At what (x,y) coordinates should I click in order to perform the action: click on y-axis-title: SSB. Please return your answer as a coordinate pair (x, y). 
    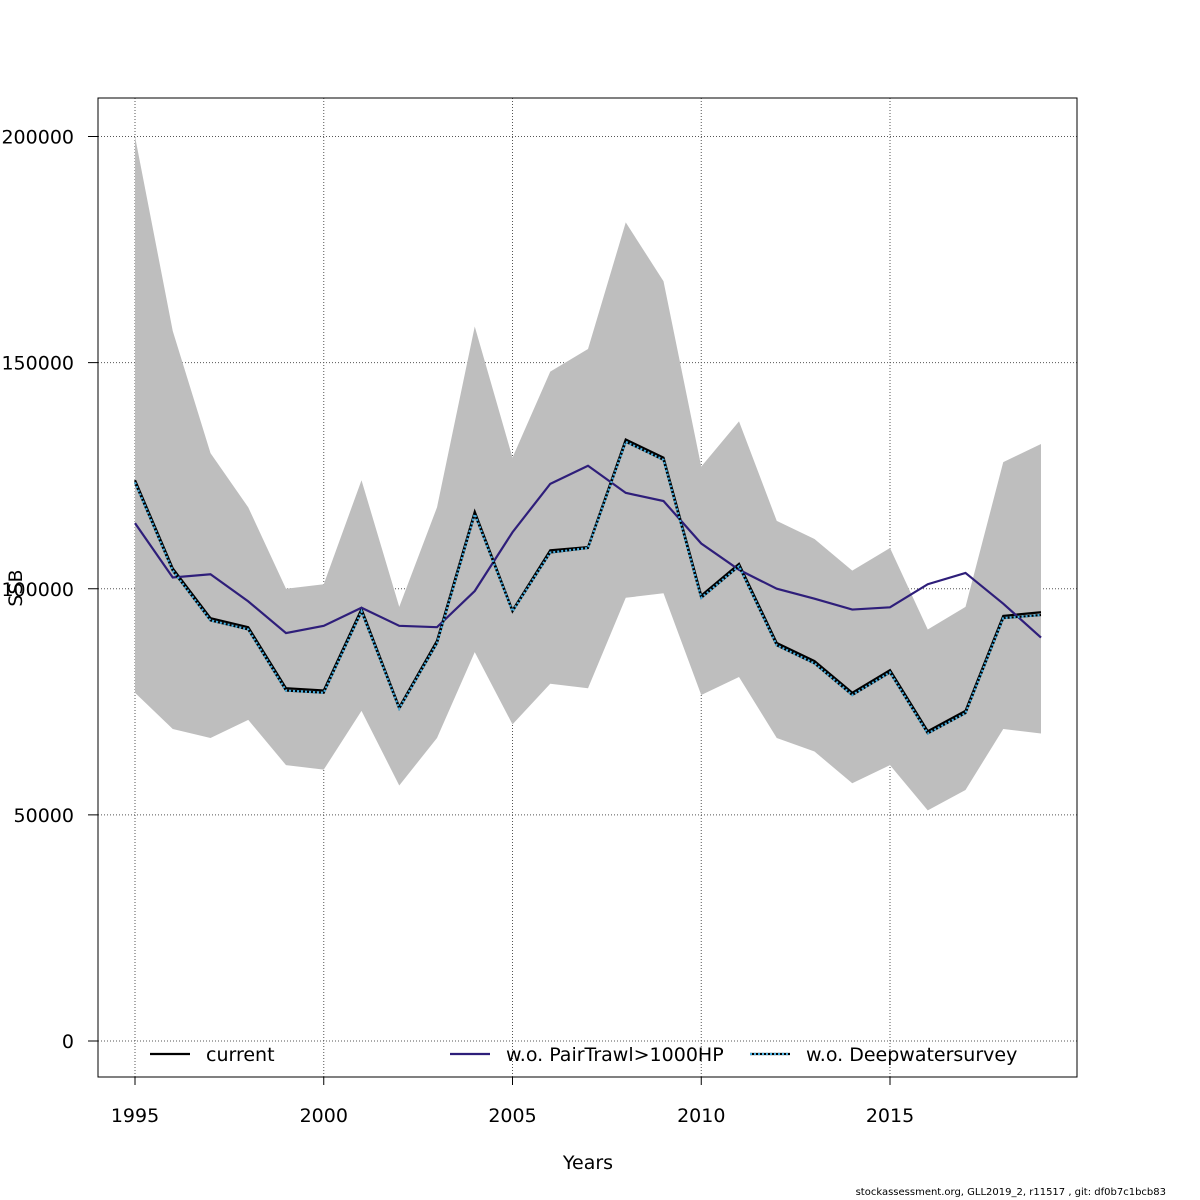
    Looking at the image, I should click on (16, 587).